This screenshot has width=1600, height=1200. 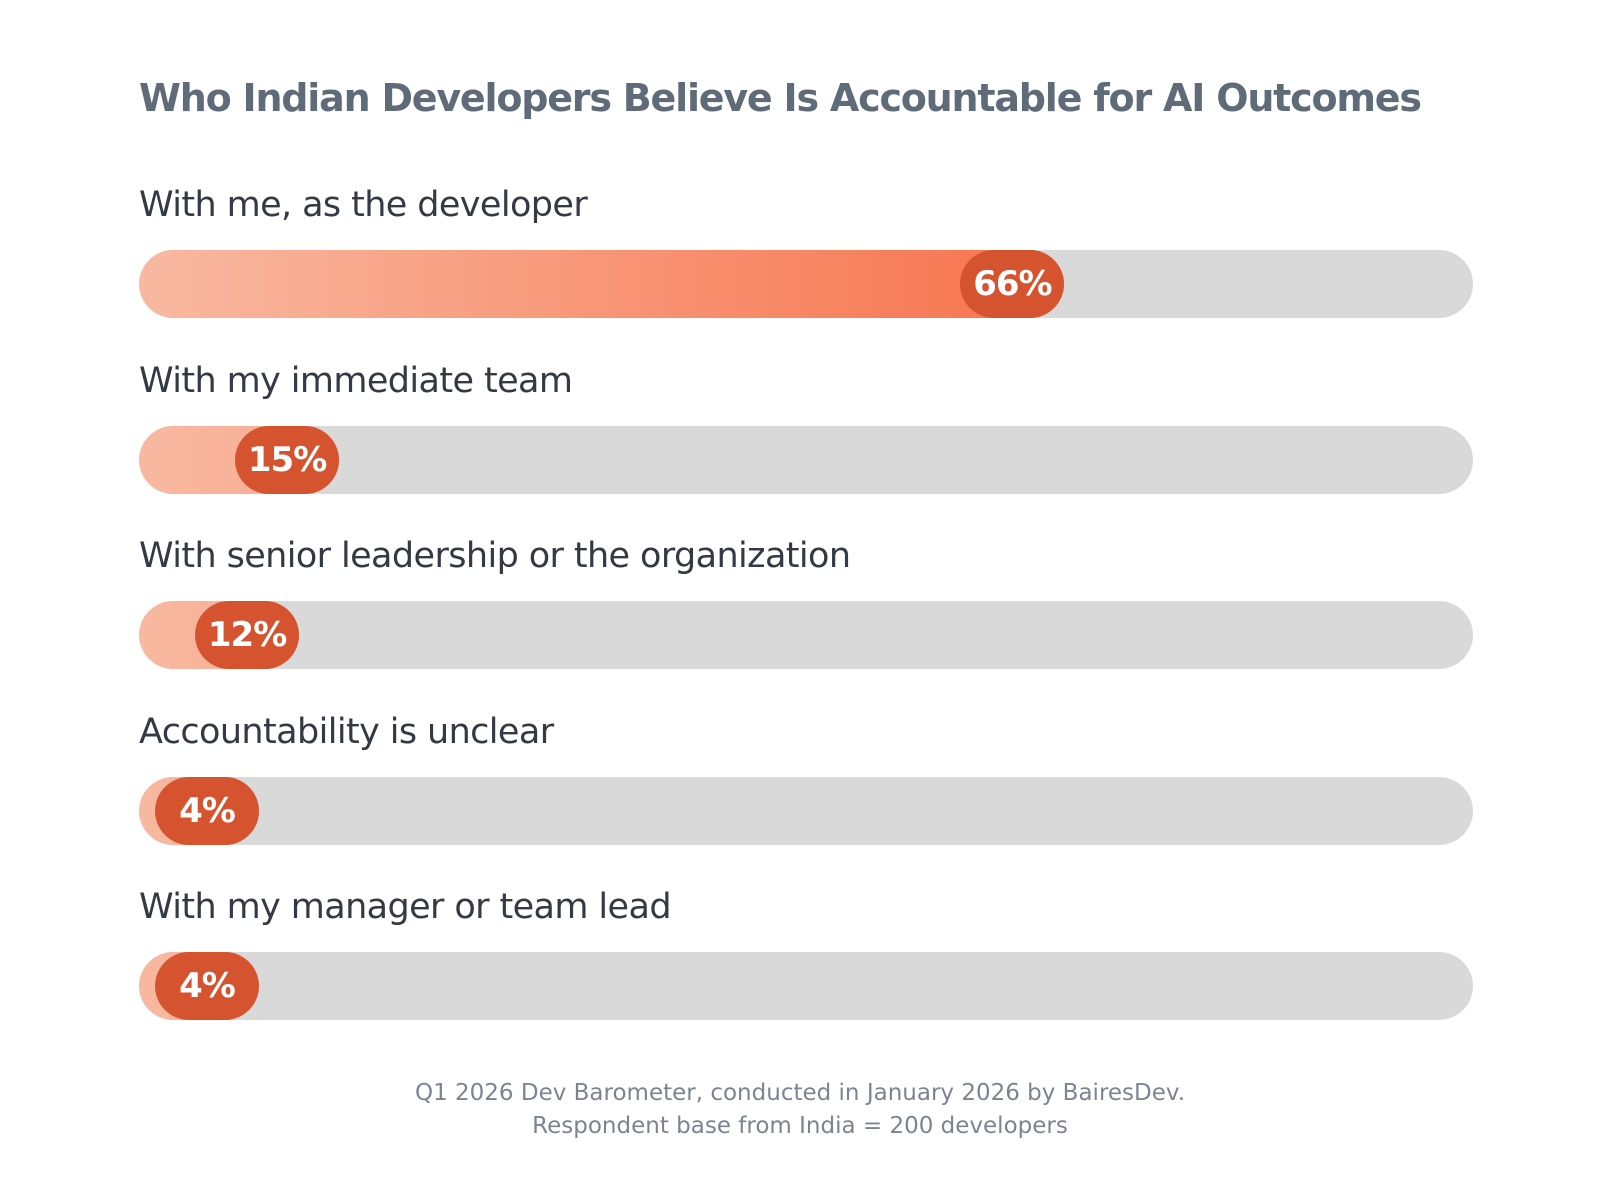 I want to click on bar-row: With my immediate team 15%, so click(x=806, y=426).